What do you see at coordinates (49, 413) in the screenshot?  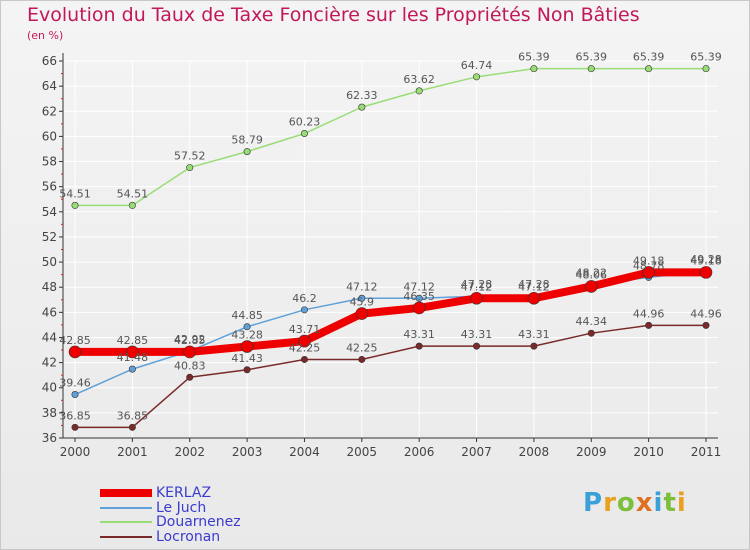 I see `y-tick-label: 38` at bounding box center [49, 413].